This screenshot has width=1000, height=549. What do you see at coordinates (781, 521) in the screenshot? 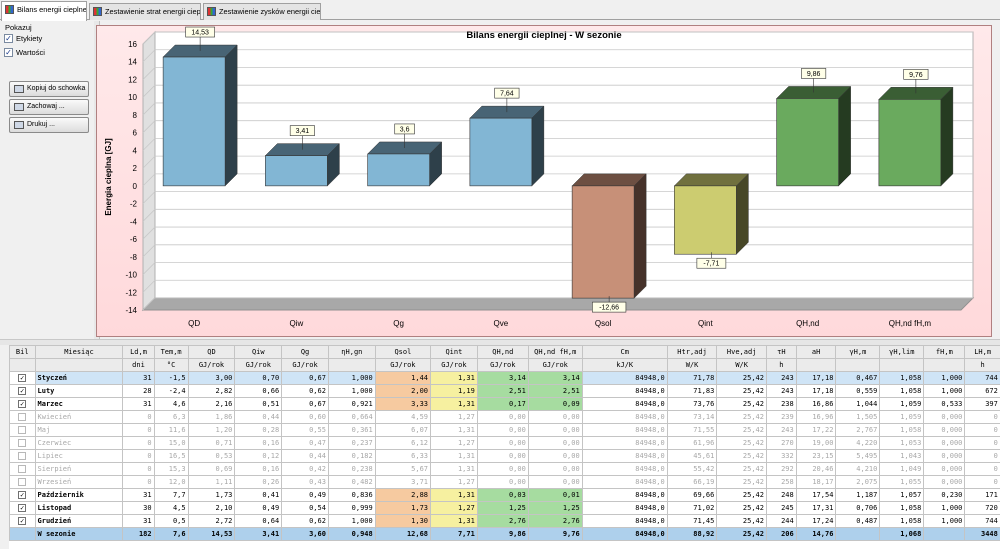
I see `table-cell: 244` at bounding box center [781, 521].